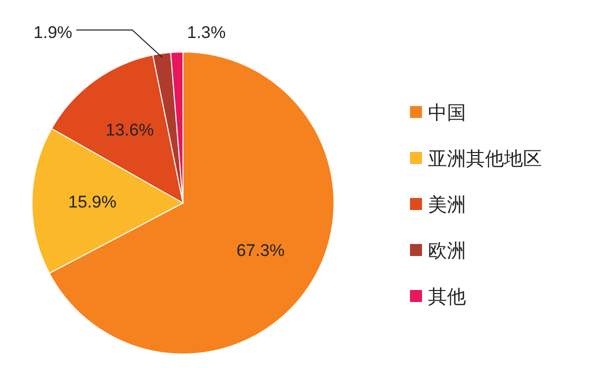 The image size is (600, 368). Describe the element at coordinates (485, 159) in the screenshot. I see `legend-label: 亚洲其他地区` at that location.